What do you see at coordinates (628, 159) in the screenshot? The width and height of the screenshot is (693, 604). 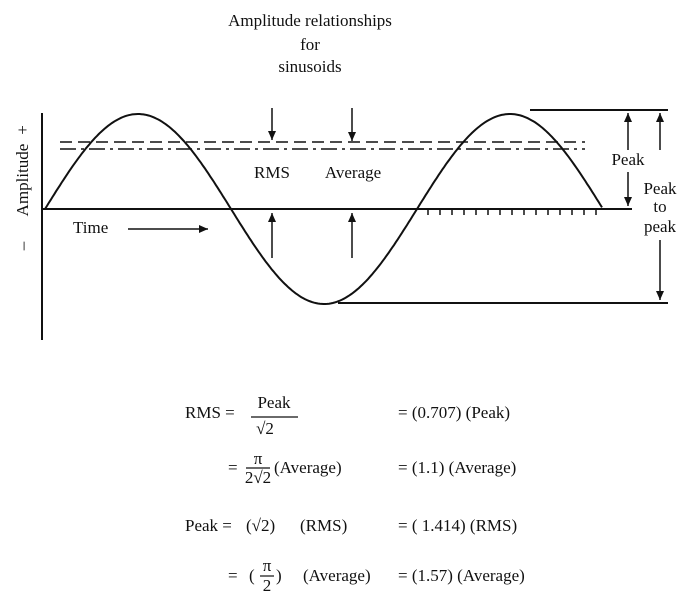 I see `peak-label: Peak` at bounding box center [628, 159].